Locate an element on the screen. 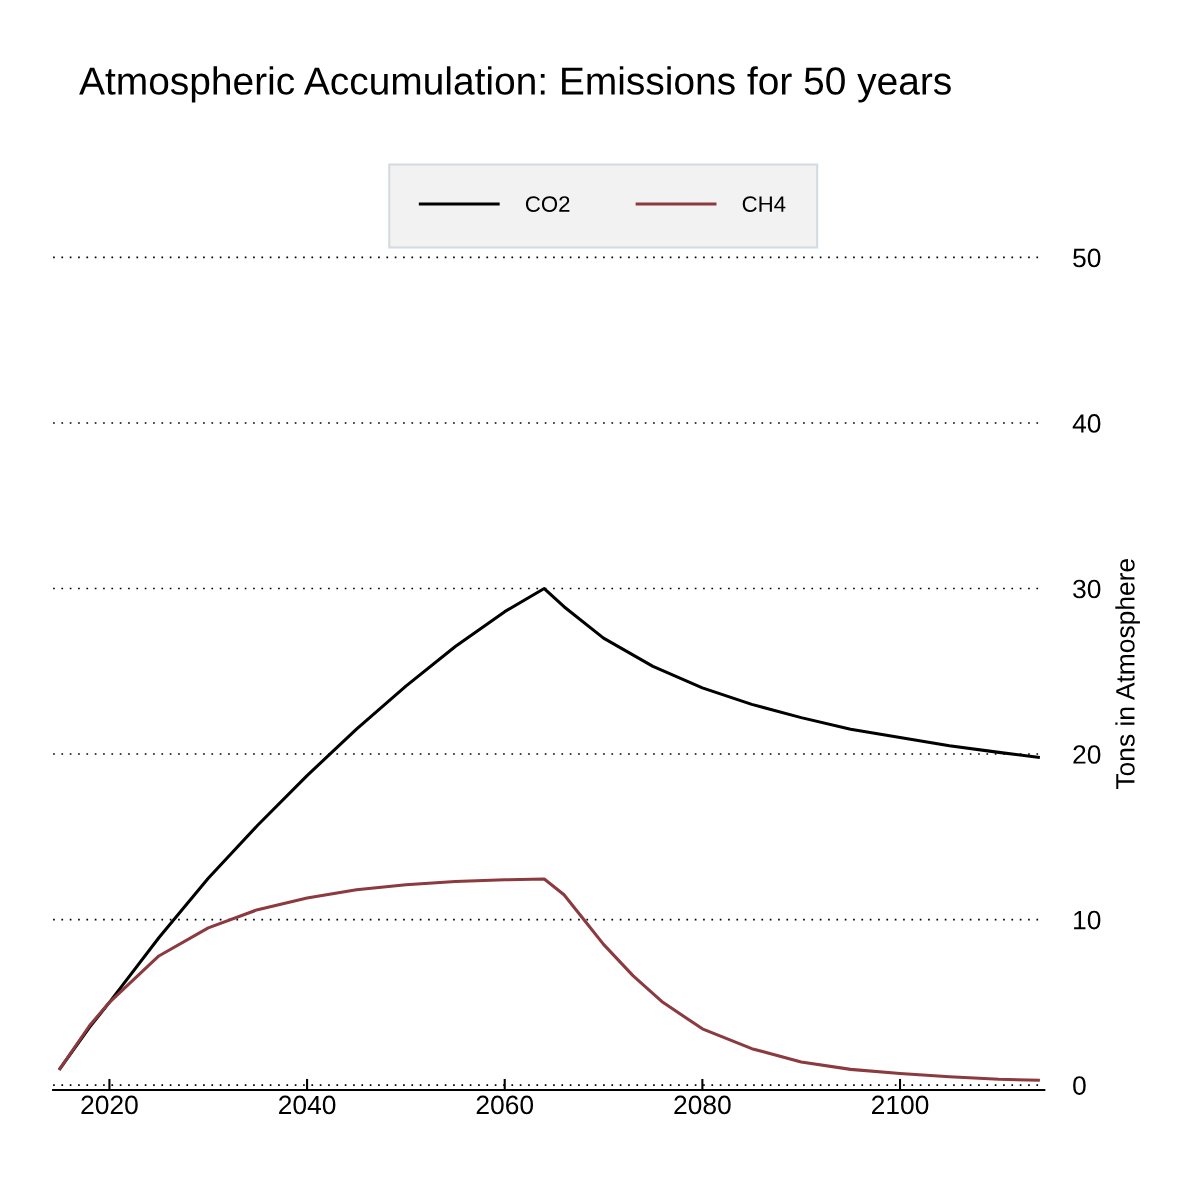 The width and height of the screenshot is (1180, 1181). line-series is located at coordinates (549, 979).